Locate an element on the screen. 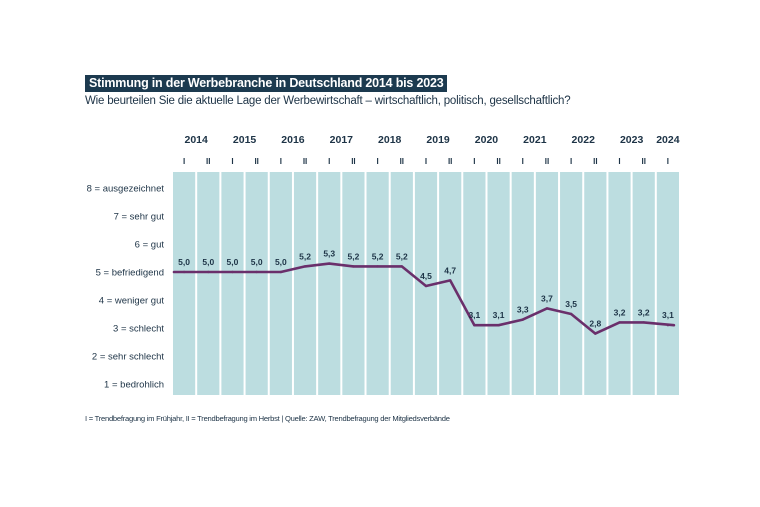 This screenshot has width=760, height=507. year-label: 2023 is located at coordinates (632, 140).